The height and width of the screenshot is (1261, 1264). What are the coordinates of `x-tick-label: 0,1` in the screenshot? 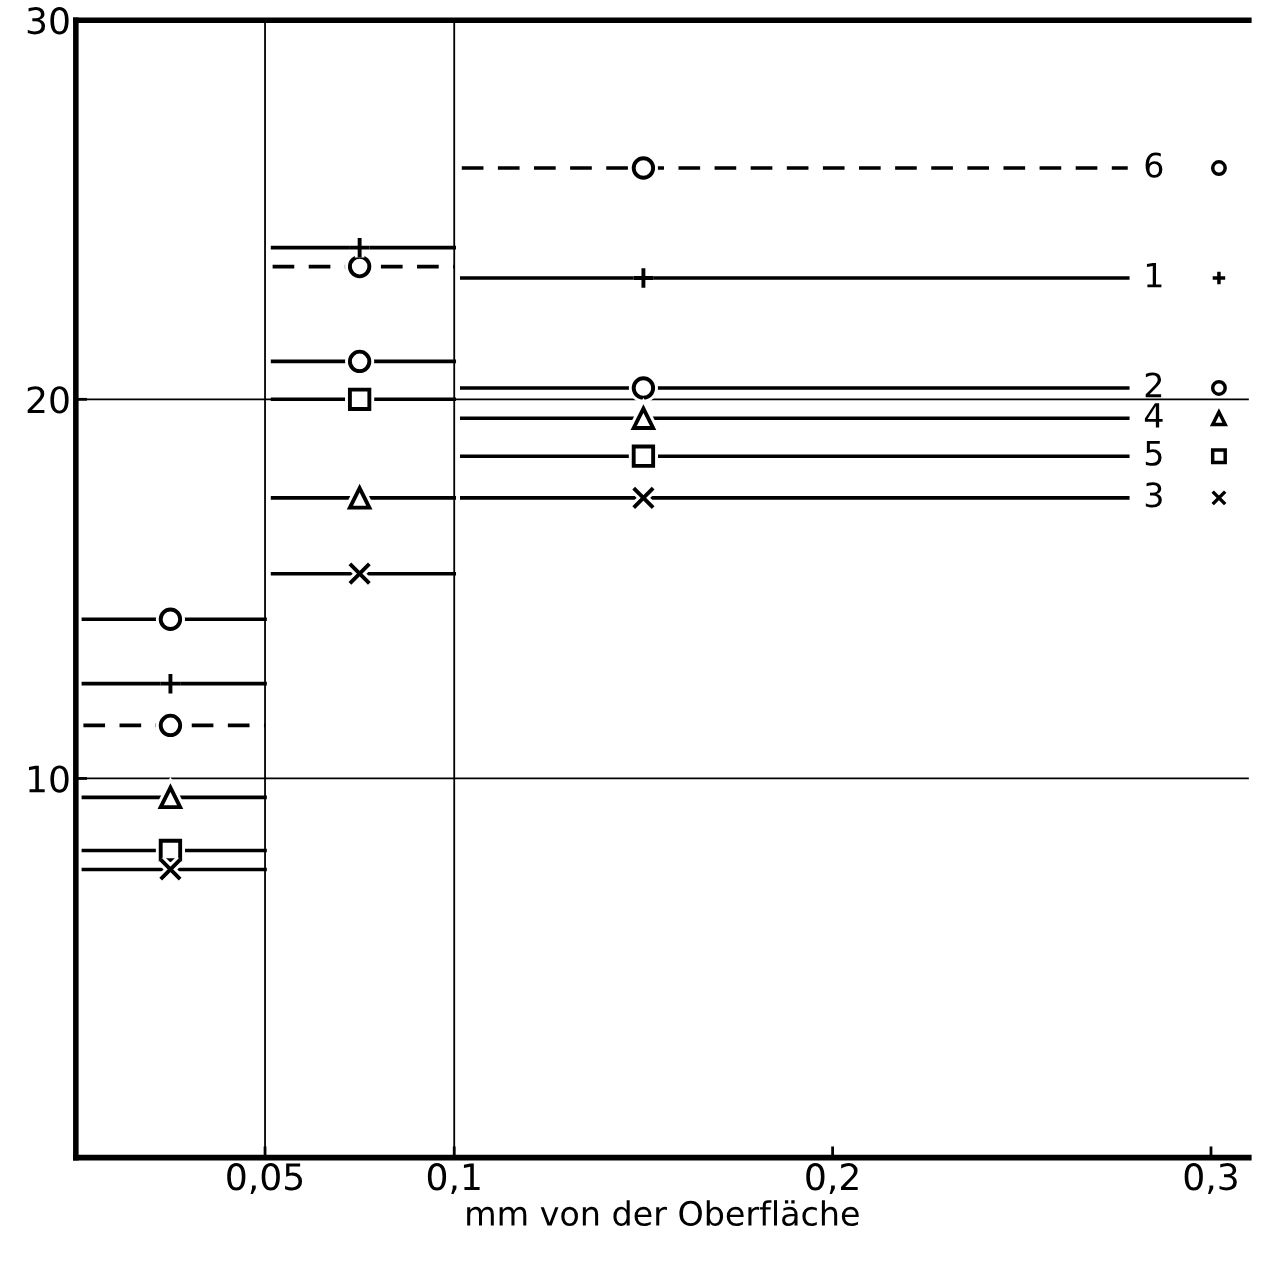 It's located at (453, 1179).